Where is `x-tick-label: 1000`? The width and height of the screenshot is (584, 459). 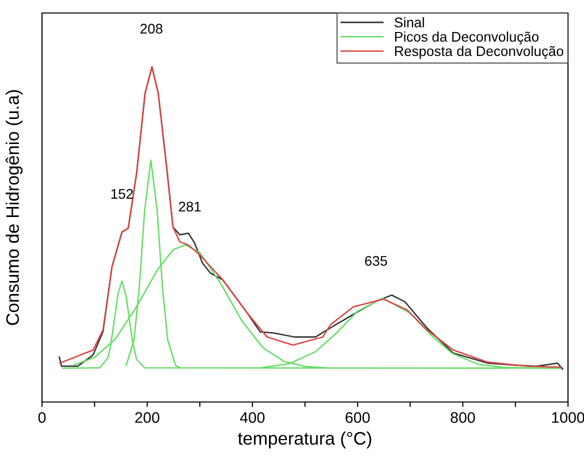
x-tick-label: 1000 is located at coordinates (568, 417).